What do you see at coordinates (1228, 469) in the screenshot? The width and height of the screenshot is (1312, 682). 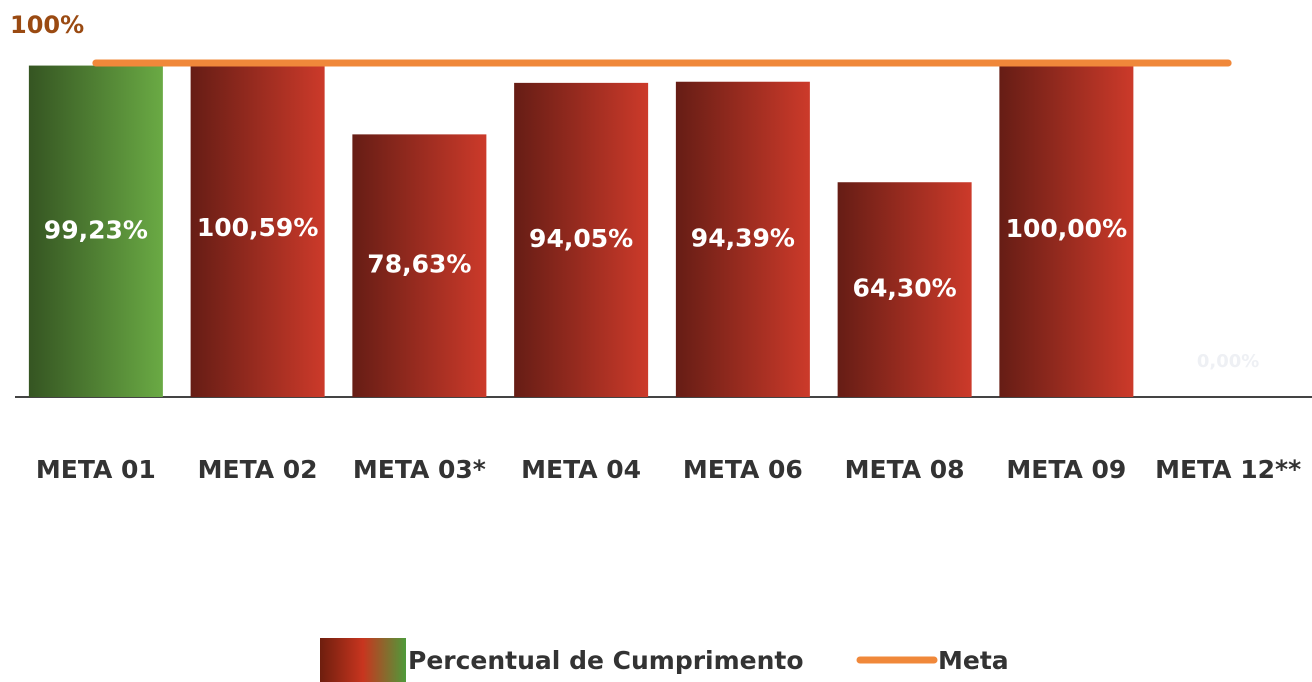 I see `x-tick-label: META 12**` at bounding box center [1228, 469].